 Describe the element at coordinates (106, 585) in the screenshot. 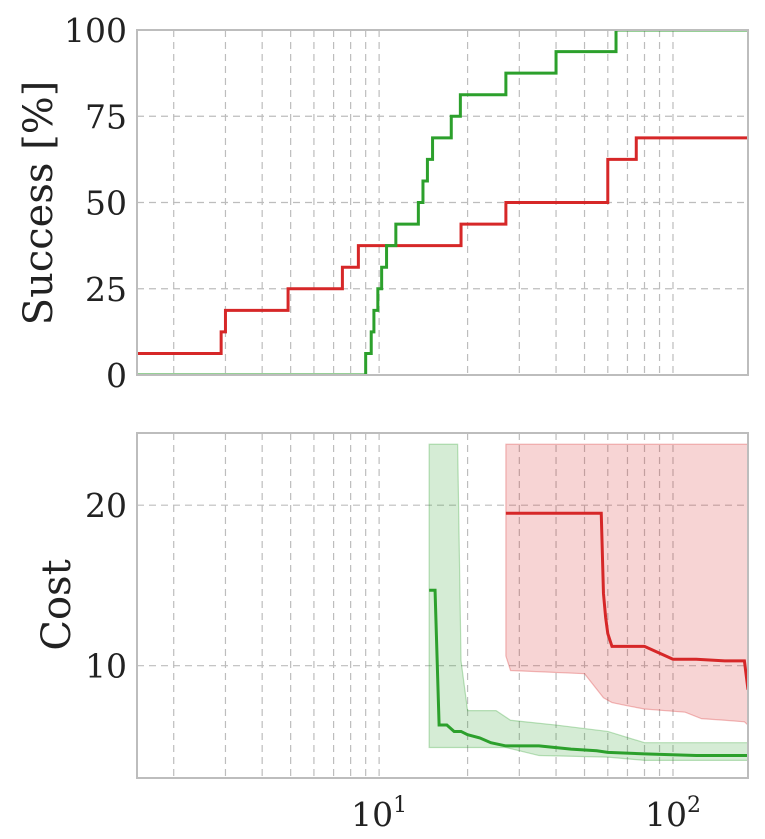

I see `bottom-y-tick-labels: 10 20` at that location.